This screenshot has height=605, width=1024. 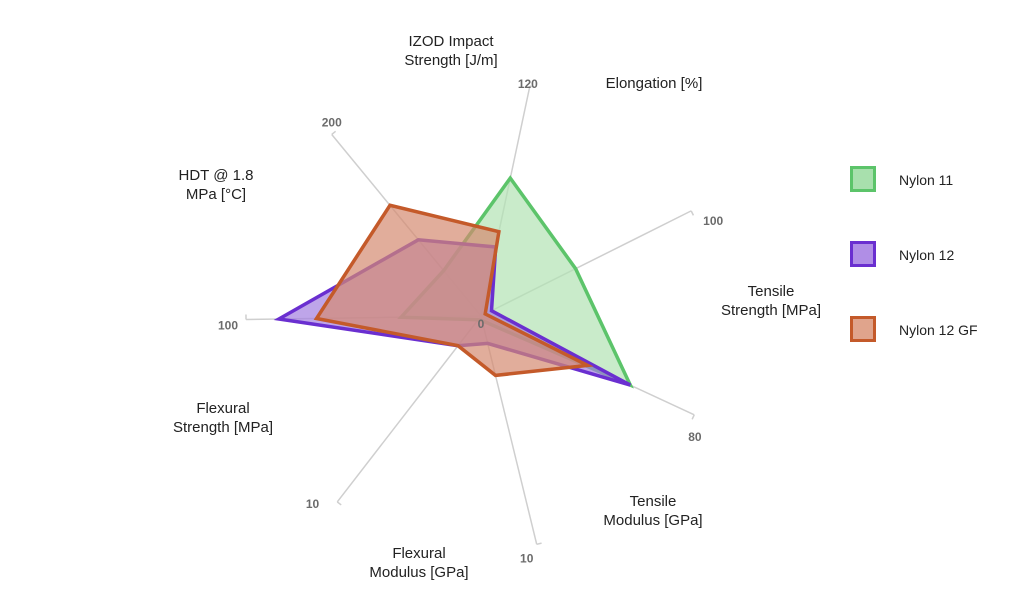 What do you see at coordinates (450, 51) in the screenshot?
I see `axis-title-izod-impact-strength-j-m: IZOD Impact Strength [J/m]` at bounding box center [450, 51].